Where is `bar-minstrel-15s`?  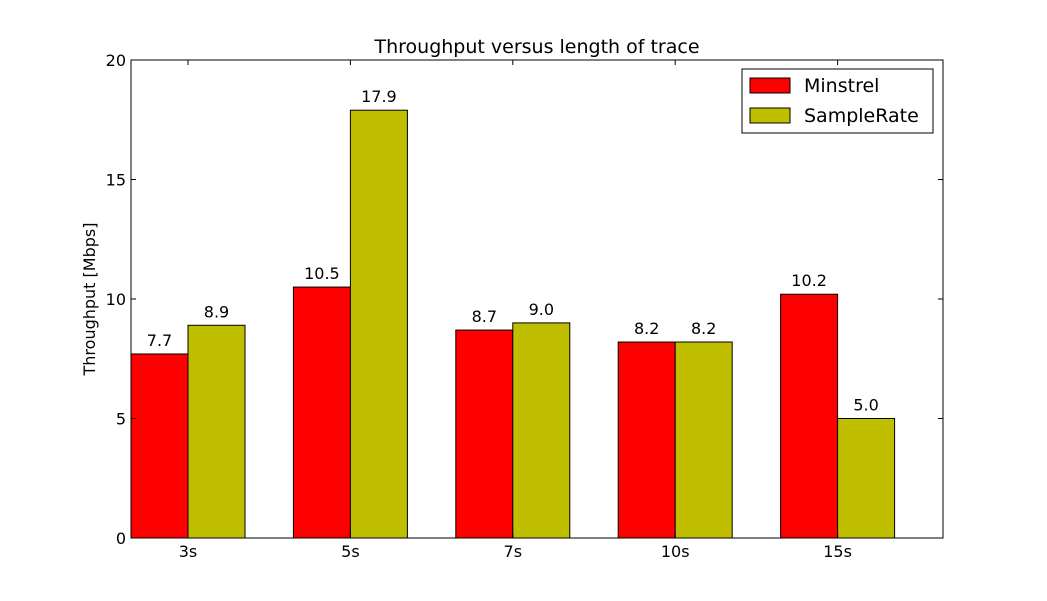
bar-minstrel-15s is located at coordinates (809, 416).